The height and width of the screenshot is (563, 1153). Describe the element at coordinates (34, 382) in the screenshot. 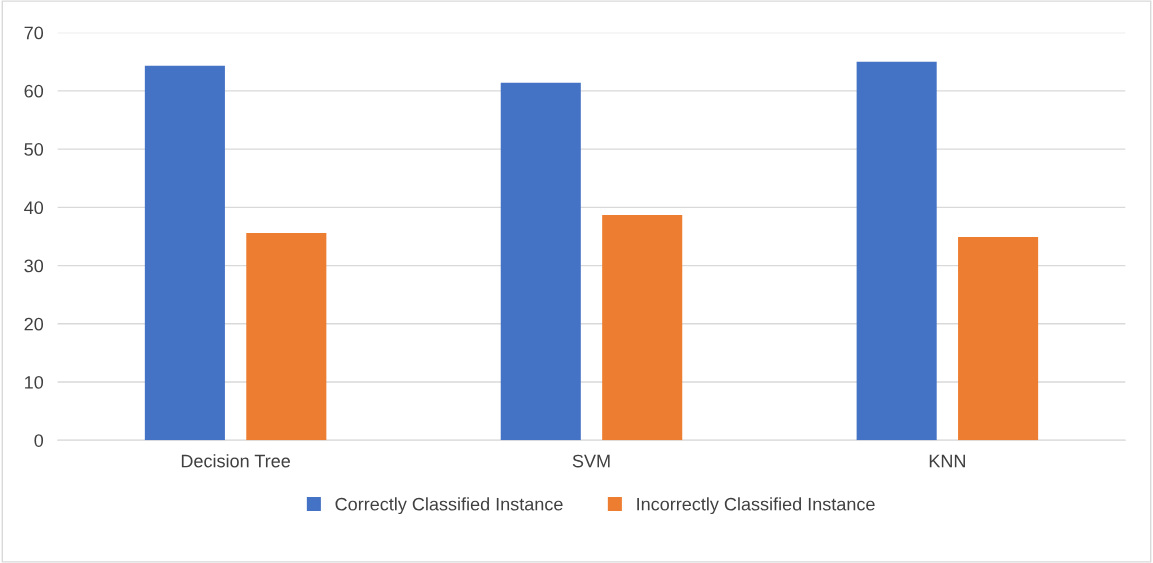

I see `y-tick-label: 10` at that location.